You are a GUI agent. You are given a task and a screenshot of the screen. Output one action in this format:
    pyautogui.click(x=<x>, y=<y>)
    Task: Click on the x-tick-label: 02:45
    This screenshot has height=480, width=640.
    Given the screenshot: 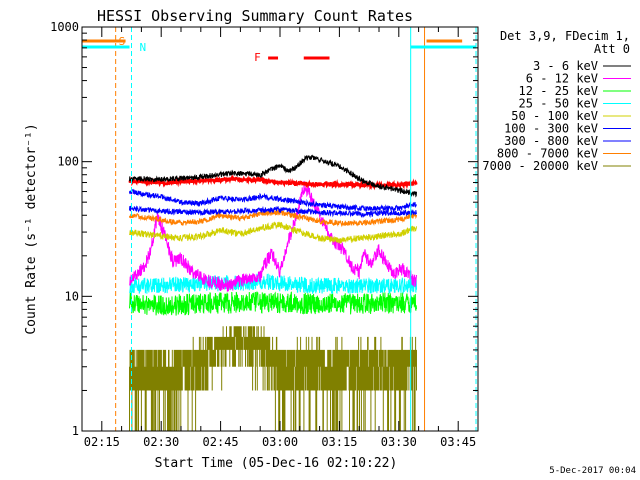 What is the action you would take?
    pyautogui.click(x=221, y=442)
    